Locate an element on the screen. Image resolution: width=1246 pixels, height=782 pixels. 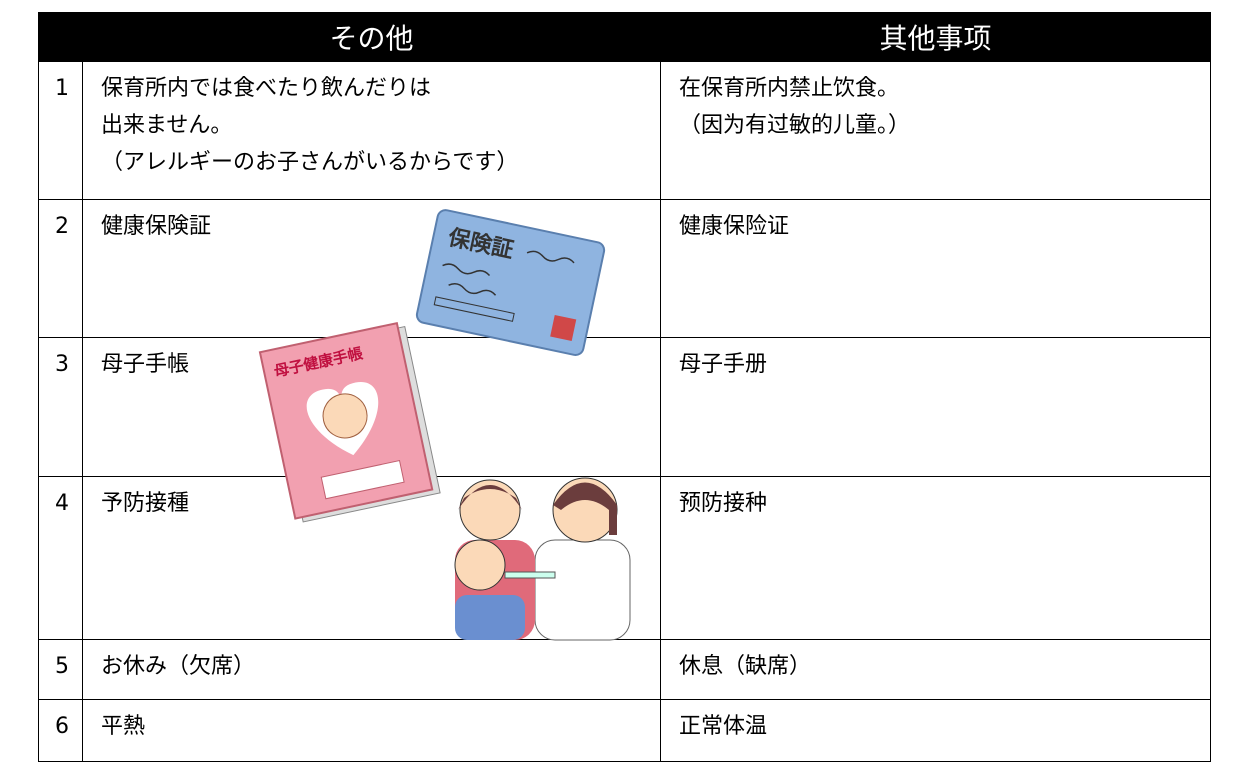
table-row: 6 平熱 正常体温 is located at coordinates (624, 730).